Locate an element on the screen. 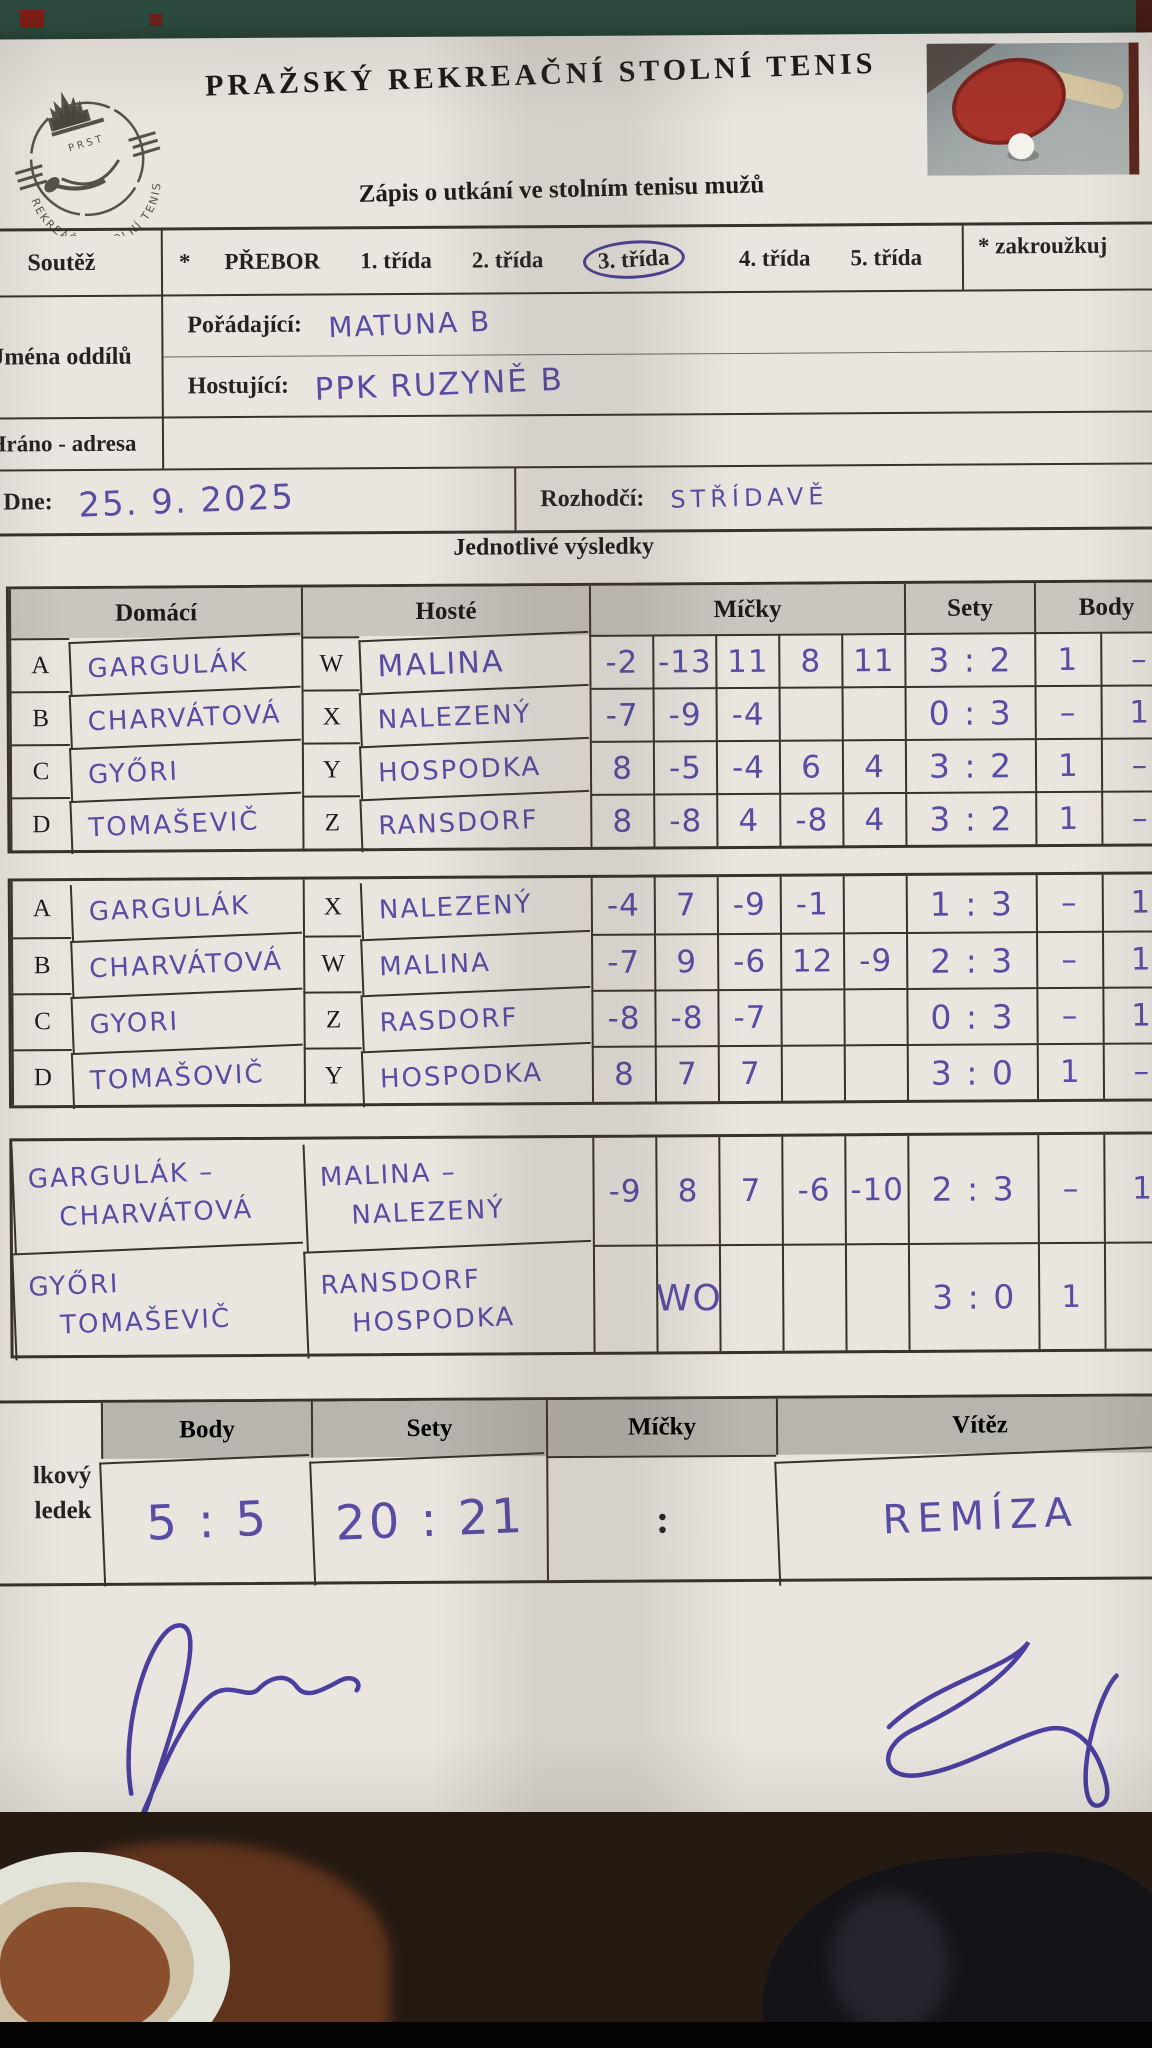 The height and width of the screenshot is (2048, 1152). home-player: GYŐRI is located at coordinates (186, 770).